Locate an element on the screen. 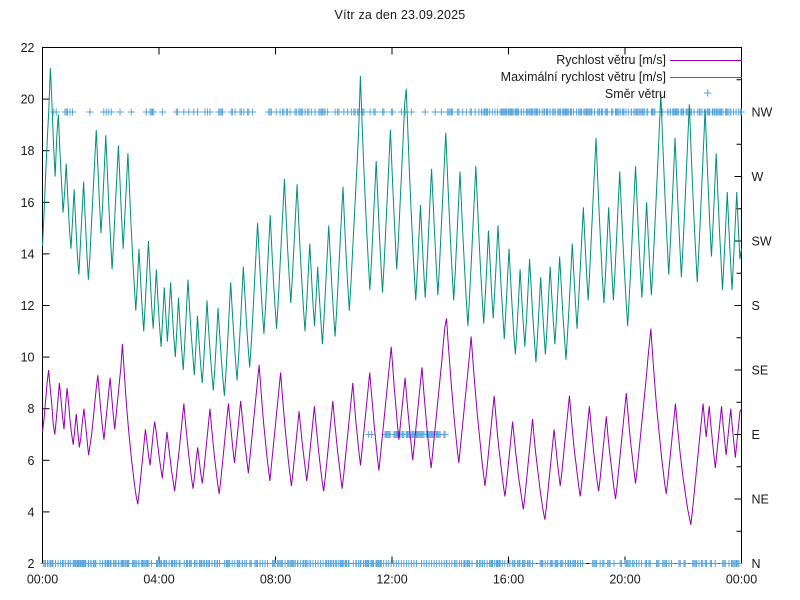 The width and height of the screenshot is (800, 600). y2-axis-ticks is located at coordinates (738, 321).